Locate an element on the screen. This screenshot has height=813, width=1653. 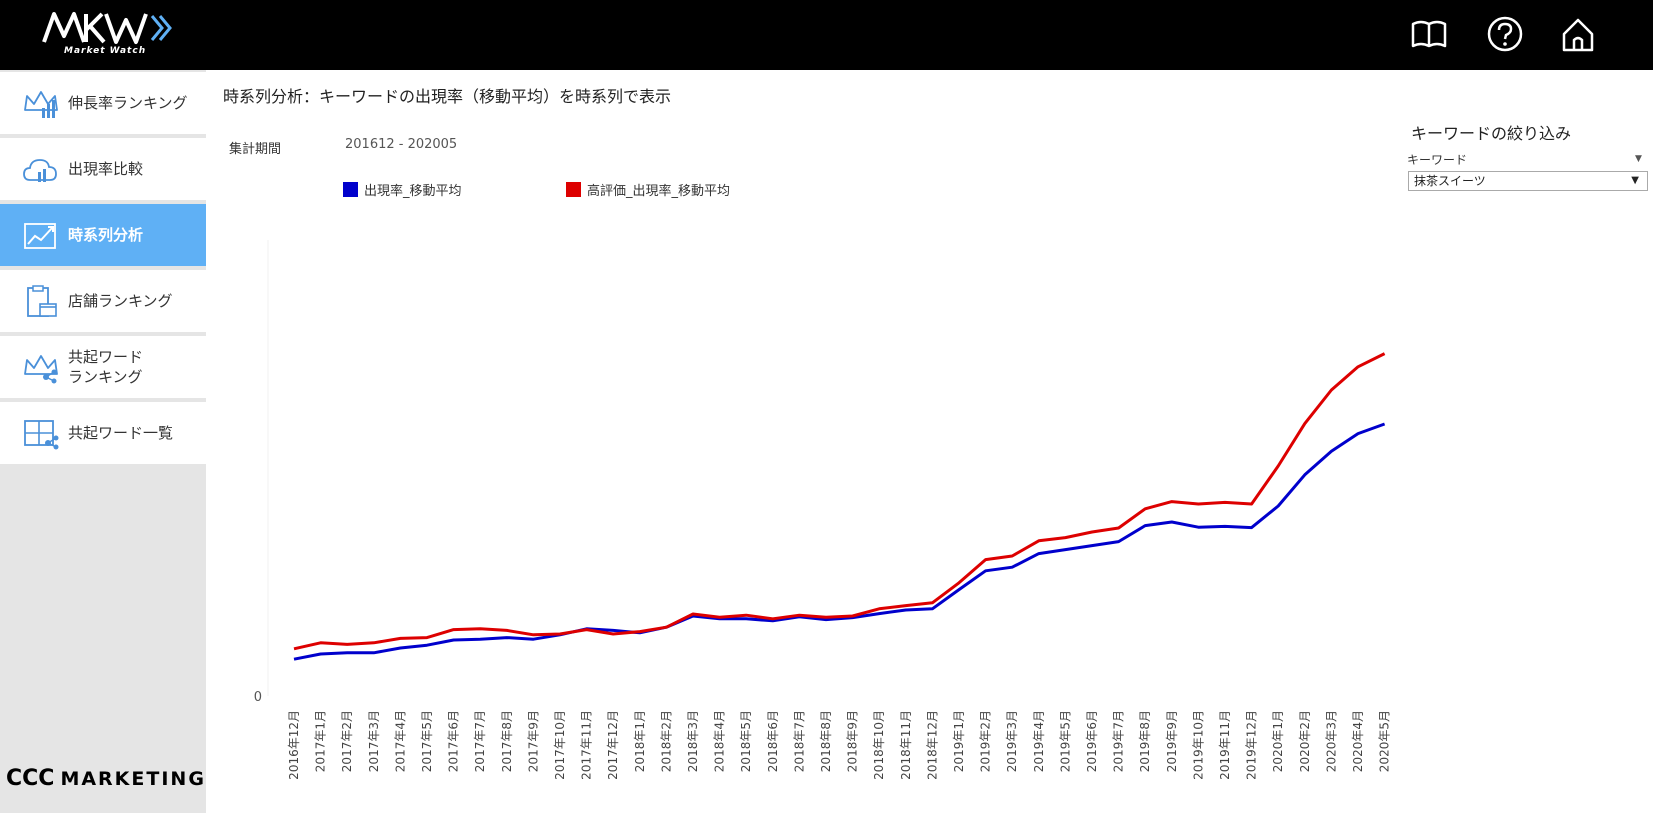
x-tick-label: 2019年4月 is located at coordinates (1039, 741).